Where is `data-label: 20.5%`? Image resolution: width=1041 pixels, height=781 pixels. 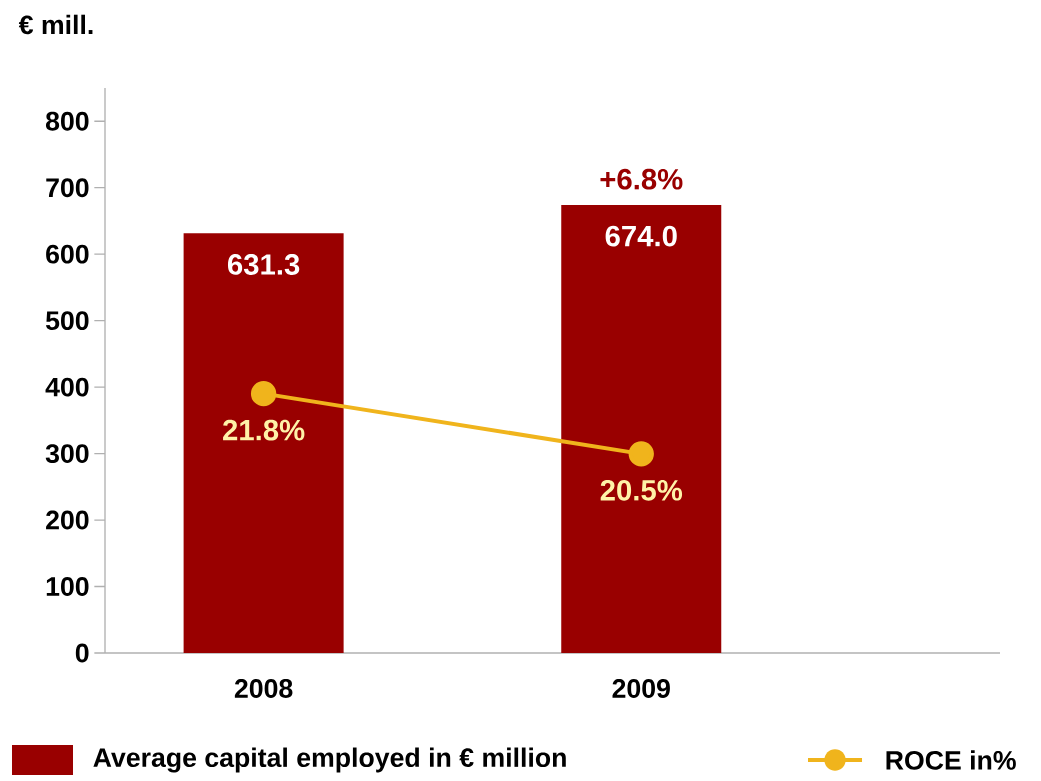 data-label: 20.5% is located at coordinates (641, 490).